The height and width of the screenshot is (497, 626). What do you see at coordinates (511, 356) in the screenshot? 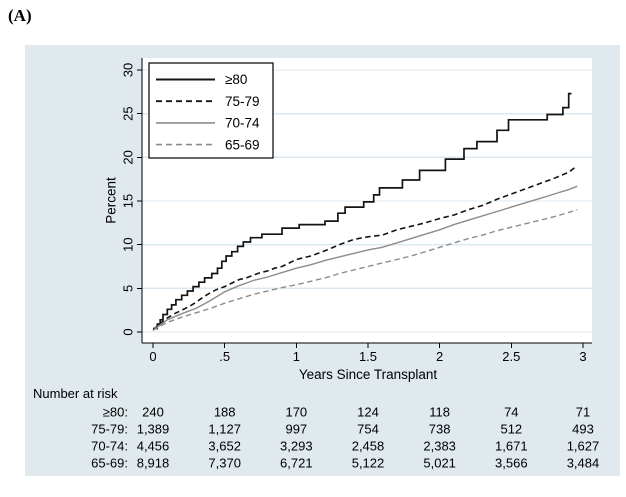
I see `x-tick-label-2.5: 2.5` at bounding box center [511, 356].